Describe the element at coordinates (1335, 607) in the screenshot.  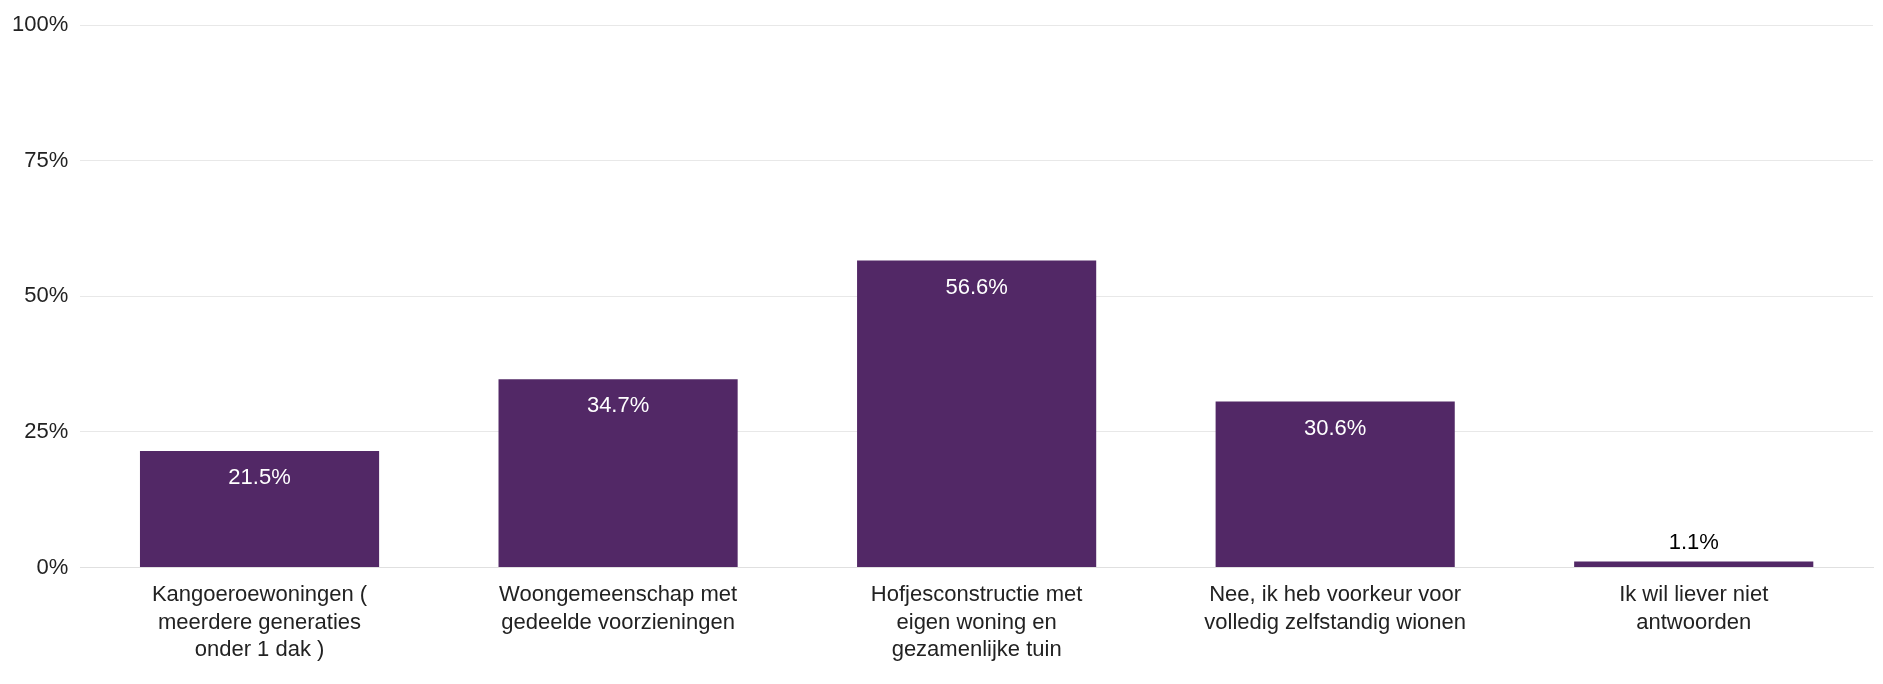
I see `x-tick-label: Nee, ik heb voorkeur voor volledig zelfstandig wionen` at that location.